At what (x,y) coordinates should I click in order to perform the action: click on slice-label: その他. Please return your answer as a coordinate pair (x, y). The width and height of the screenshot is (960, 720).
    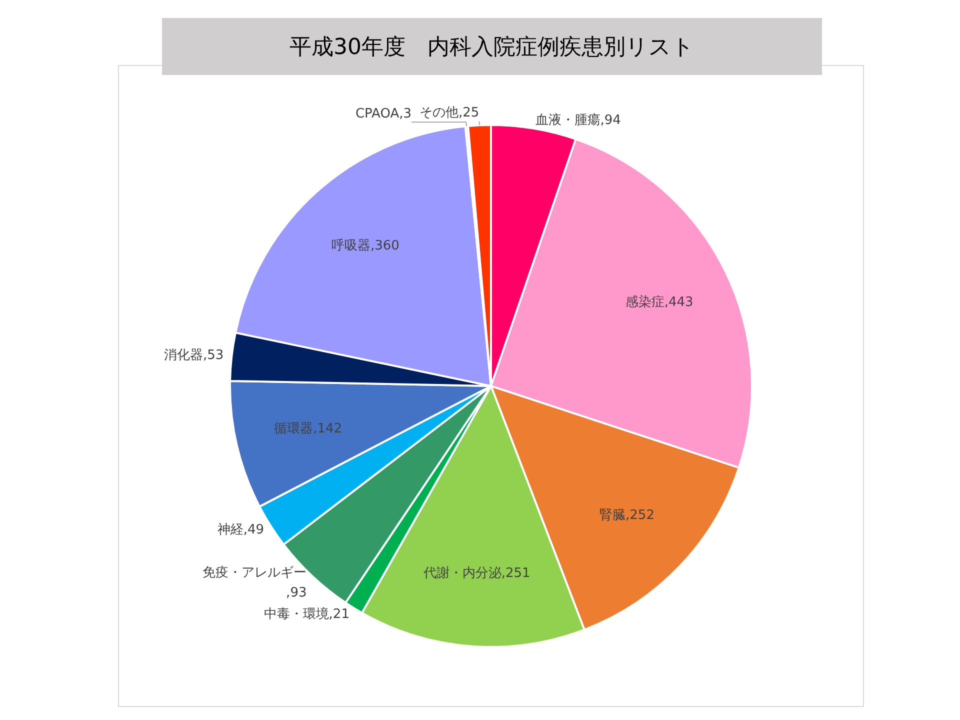
    Looking at the image, I should click on (439, 113).